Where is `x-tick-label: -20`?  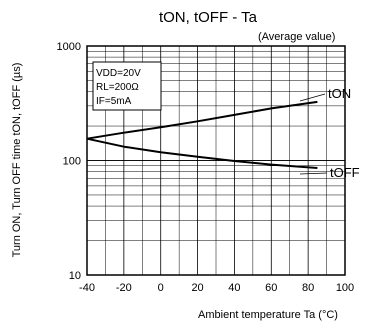
x-tick-label: -20 is located at coordinates (124, 288).